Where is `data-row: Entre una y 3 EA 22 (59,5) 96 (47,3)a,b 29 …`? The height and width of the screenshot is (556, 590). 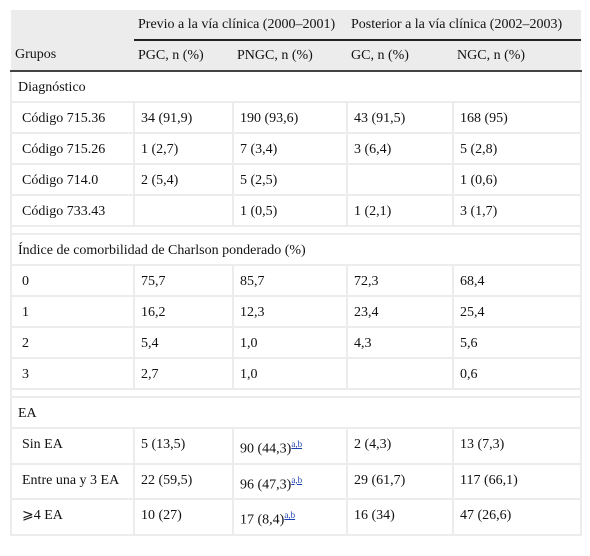 data-row: Entre una y 3 EA 22 (59,5) 96 (47,3)a,b 29 … is located at coordinates (296, 481).